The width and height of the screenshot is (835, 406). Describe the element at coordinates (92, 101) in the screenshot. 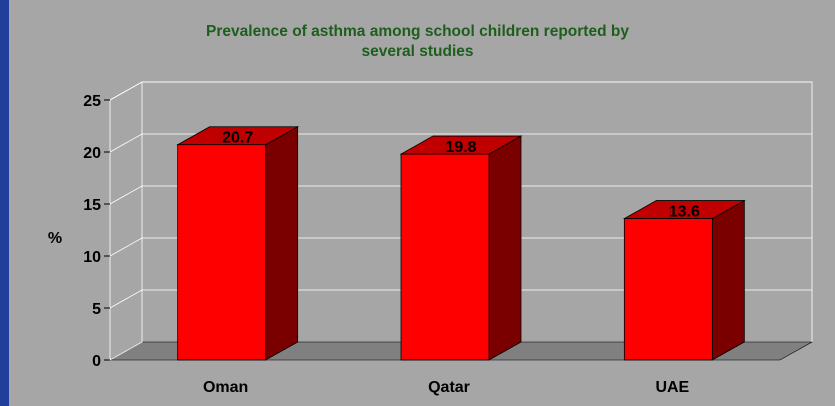

I see `y-tick-label: 25` at that location.